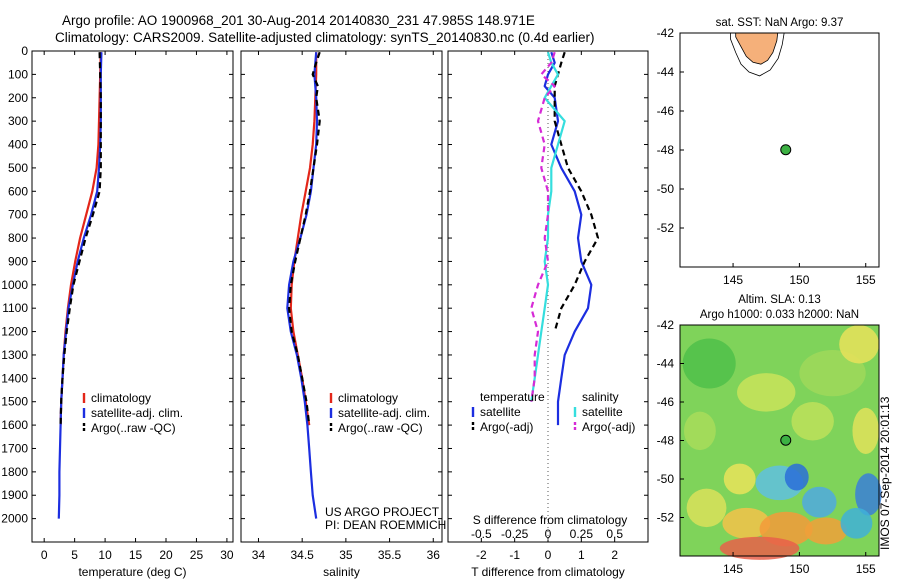 The width and height of the screenshot is (900, 580). Describe the element at coordinates (14, 285) in the screenshot. I see `y-tick-label: 1000` at that location.